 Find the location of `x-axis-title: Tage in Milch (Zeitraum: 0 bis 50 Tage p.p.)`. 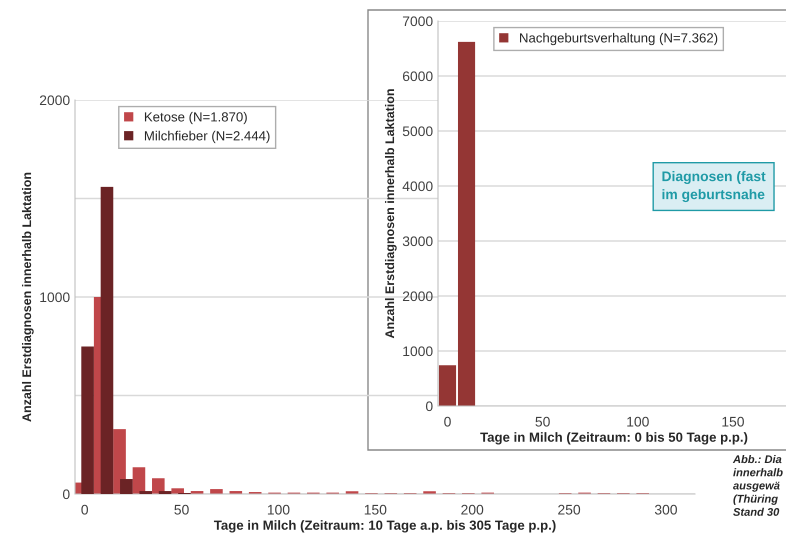

x-axis-title: Tage in Milch (Zeitraum: 0 bis 50 Tage p.p.) is located at coordinates (614, 438).